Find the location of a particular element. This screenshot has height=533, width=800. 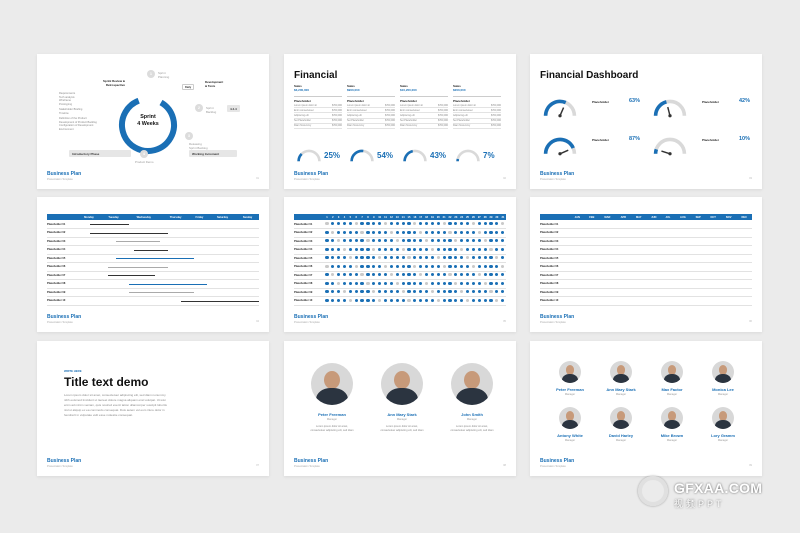

line-value: $700,000 is located at coordinates (390, 121).